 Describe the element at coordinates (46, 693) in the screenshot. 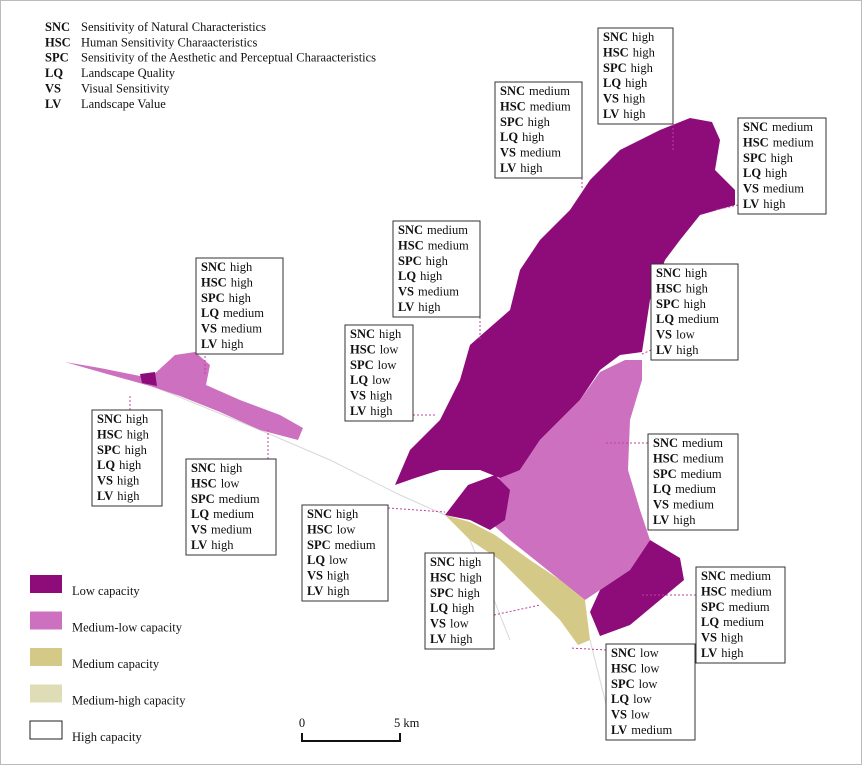

I see `legend-swatch` at that location.